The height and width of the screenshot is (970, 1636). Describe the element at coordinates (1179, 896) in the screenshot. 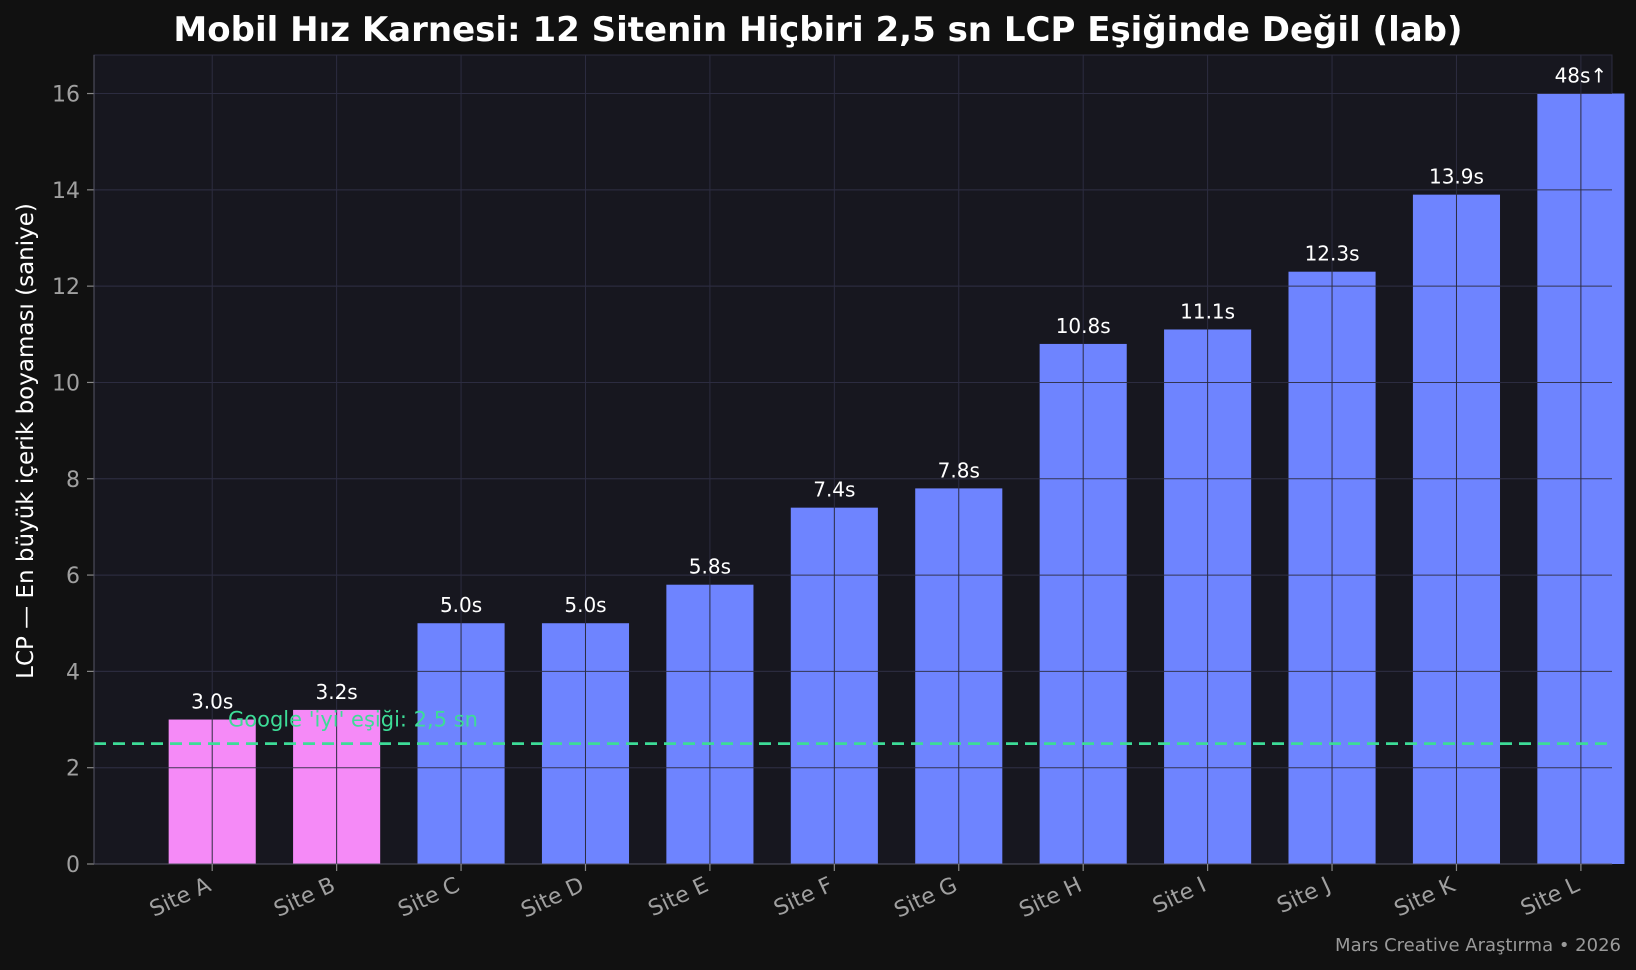

I see `x-tick-label: Site I` at that location.